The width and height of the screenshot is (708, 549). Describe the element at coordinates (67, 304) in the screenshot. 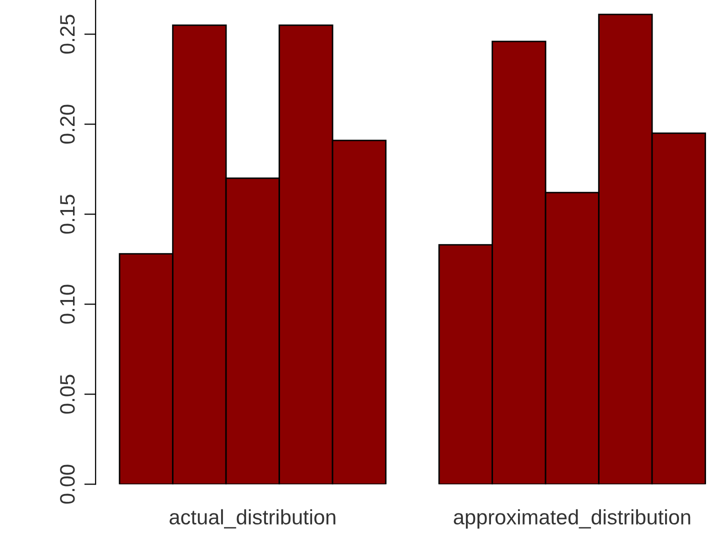

I see `y-tick-label: 0.10` at that location.